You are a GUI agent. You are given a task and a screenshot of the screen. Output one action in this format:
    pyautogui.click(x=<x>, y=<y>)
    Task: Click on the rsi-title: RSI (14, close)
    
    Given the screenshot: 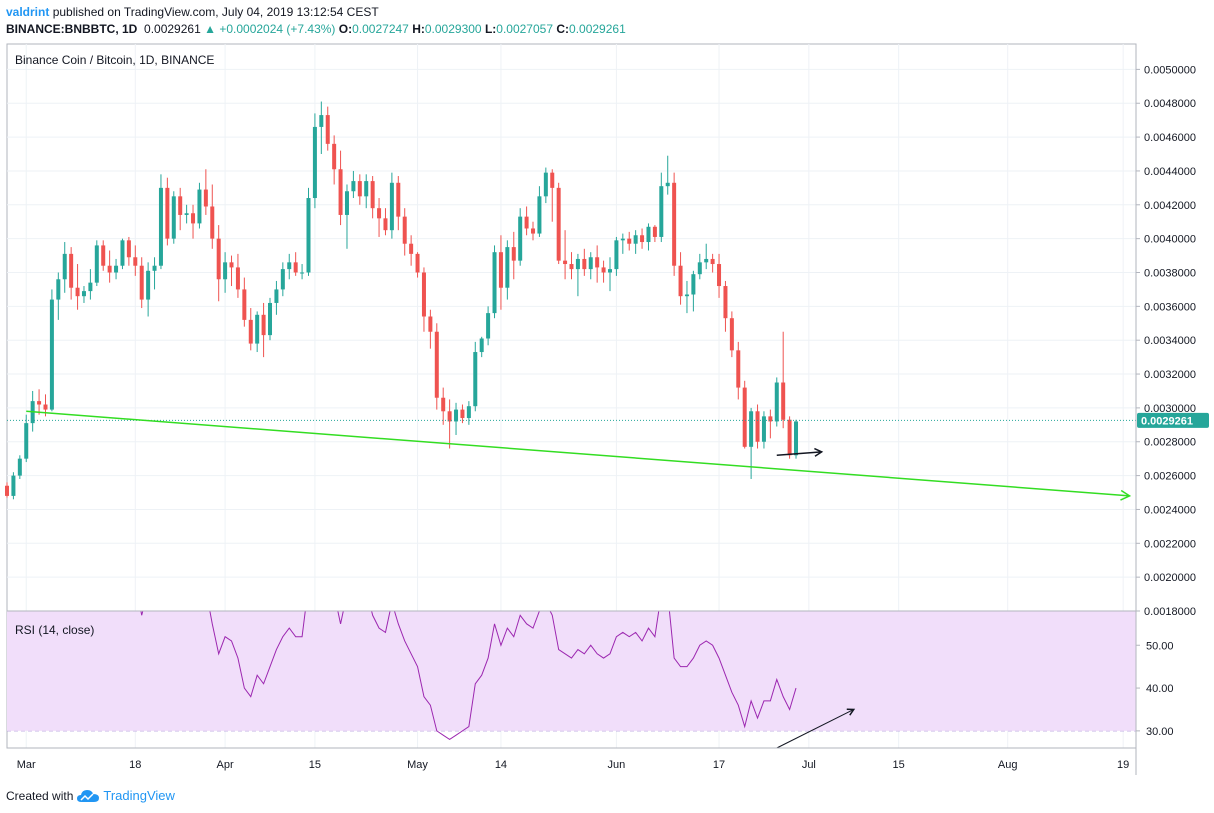 What is the action you would take?
    pyautogui.click(x=54, y=630)
    